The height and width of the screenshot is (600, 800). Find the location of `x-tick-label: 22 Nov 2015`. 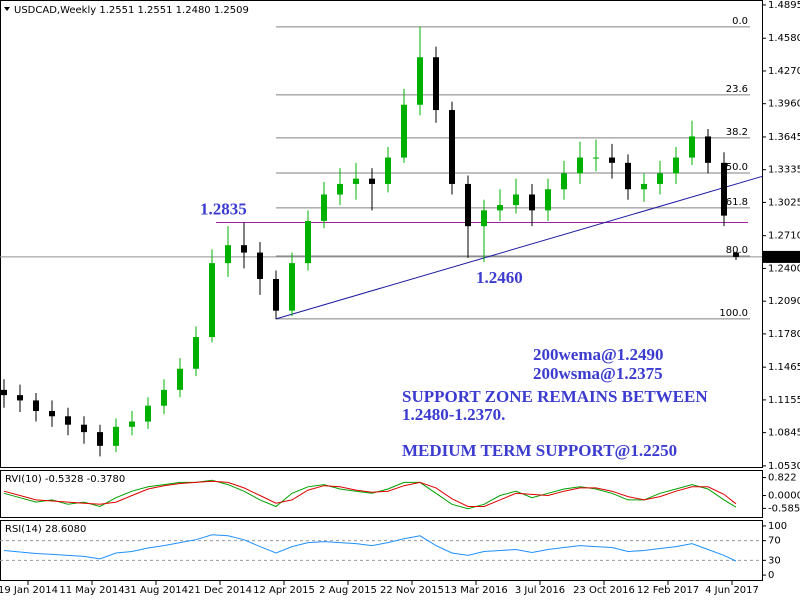

x-tick-label: 22 Nov 2015 is located at coordinates (412, 590).